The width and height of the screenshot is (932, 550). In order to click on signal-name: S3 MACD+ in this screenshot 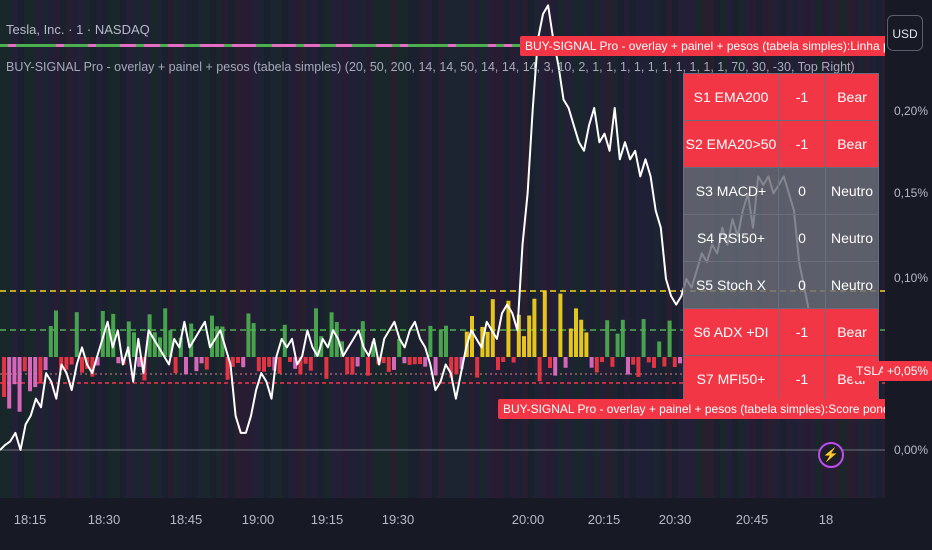, I will do `click(731, 191)`.